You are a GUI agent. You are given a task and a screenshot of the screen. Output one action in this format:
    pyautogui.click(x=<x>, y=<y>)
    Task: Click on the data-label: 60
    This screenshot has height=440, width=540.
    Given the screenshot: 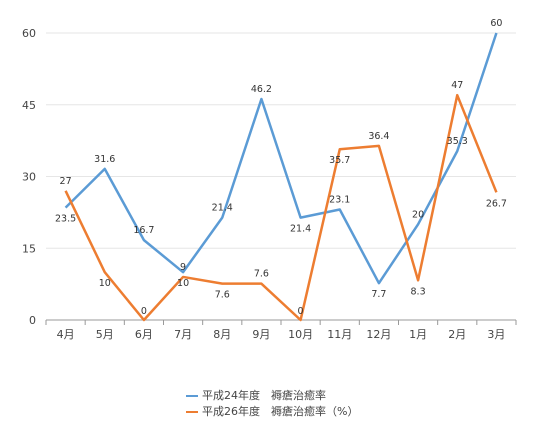 What is the action you would take?
    pyautogui.click(x=496, y=23)
    